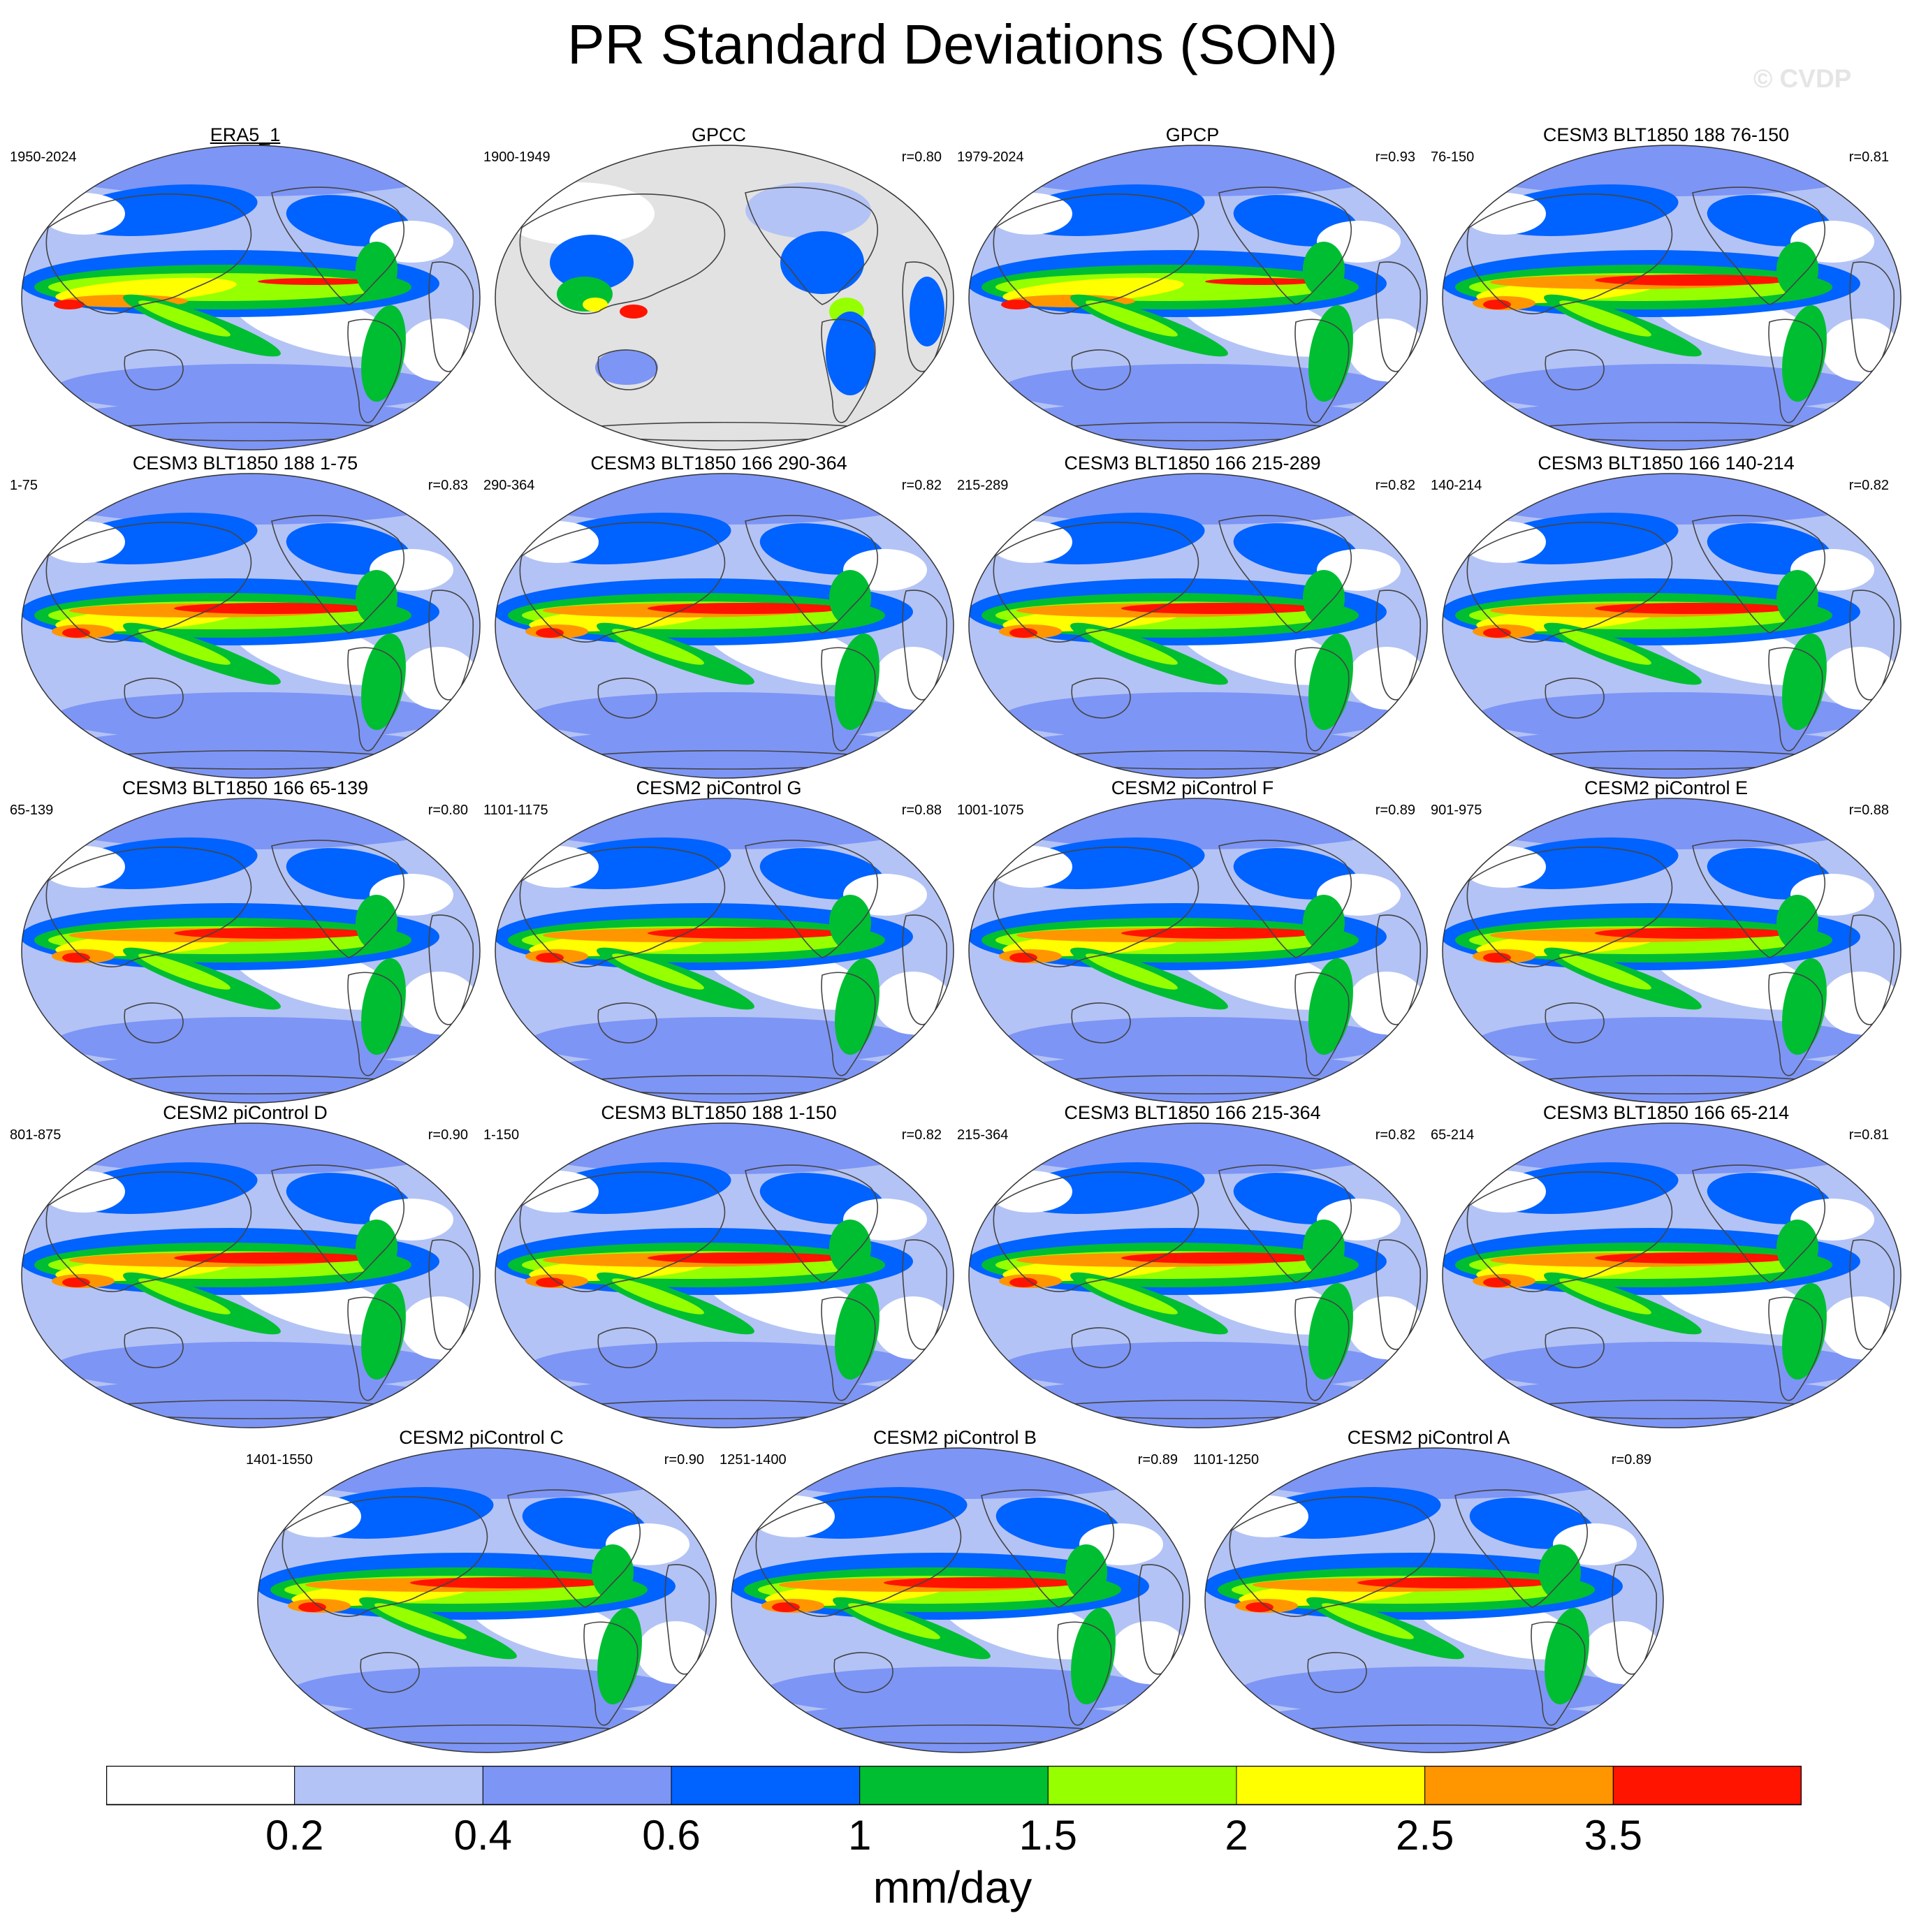  Describe the element at coordinates (1453, 1135) in the screenshot. I see `panel-period: 65-214` at that location.